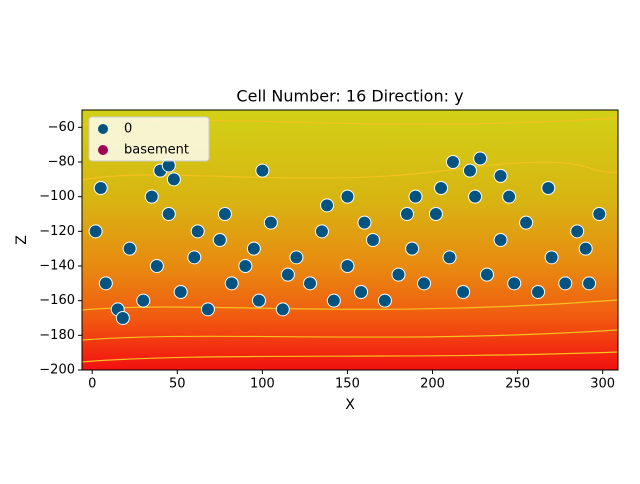 This screenshot has width=640, height=484. What do you see at coordinates (347, 384) in the screenshot?
I see `x-tick-label: 150` at bounding box center [347, 384].